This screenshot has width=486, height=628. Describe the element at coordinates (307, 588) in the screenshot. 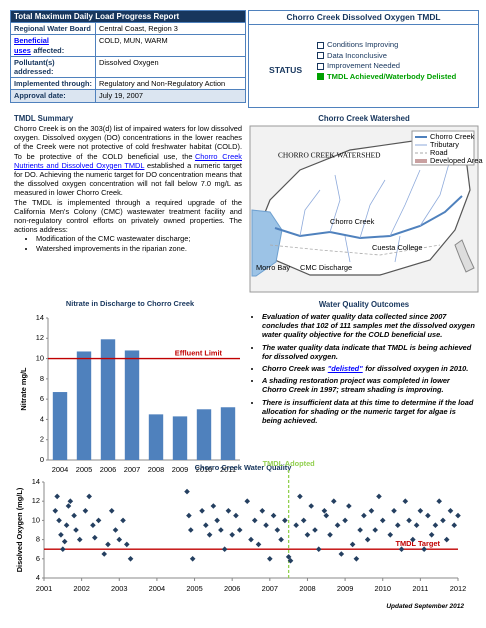

I see `x-tick-label: 2008` at that location.